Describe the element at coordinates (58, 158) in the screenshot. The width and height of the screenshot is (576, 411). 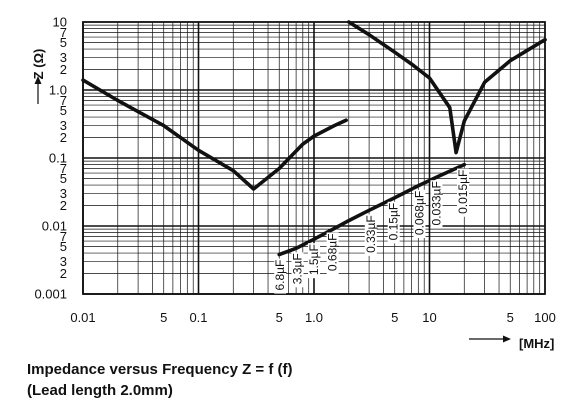
I see `y-tick-label: 0.1` at that location.